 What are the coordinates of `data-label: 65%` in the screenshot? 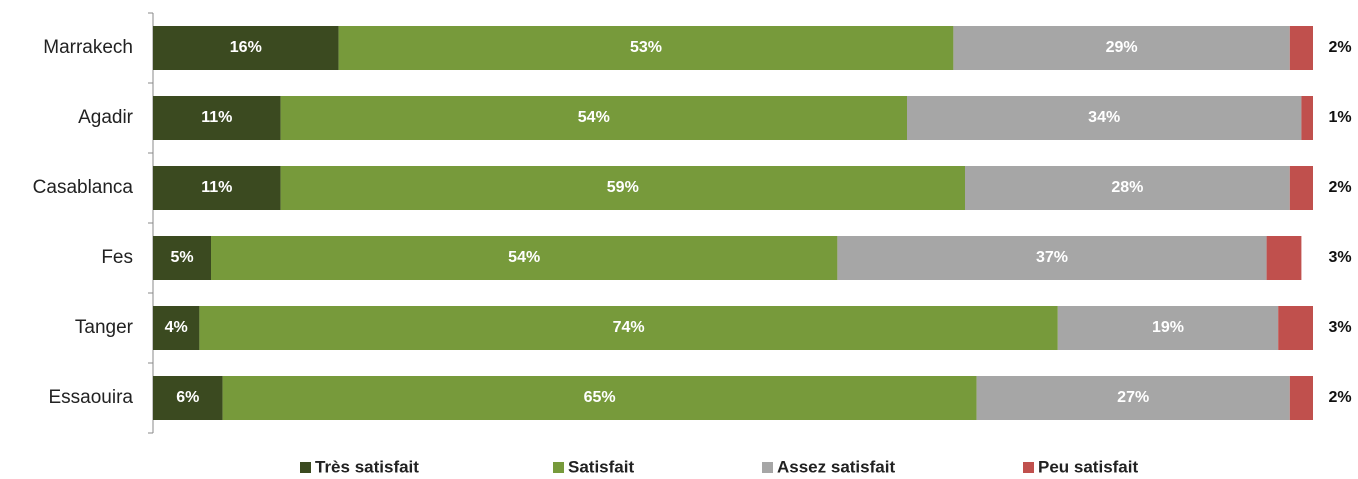 It's located at (600, 397).